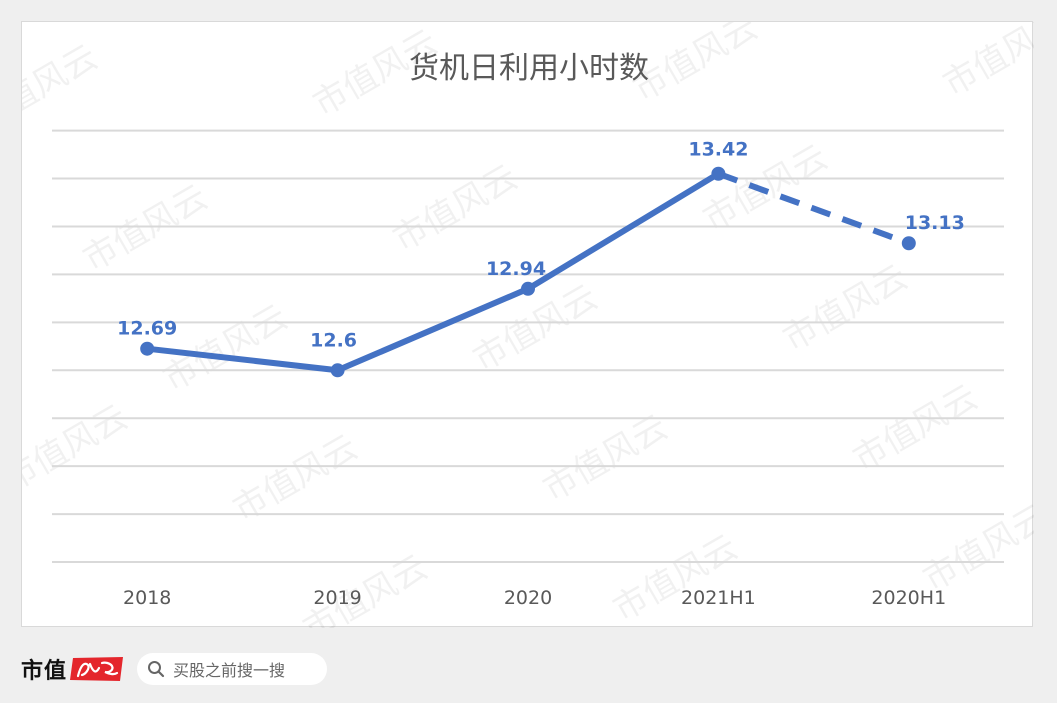 This screenshot has width=1057, height=703. I want to click on footer-bar: 市值 买股之前搜一搜, so click(174, 669).